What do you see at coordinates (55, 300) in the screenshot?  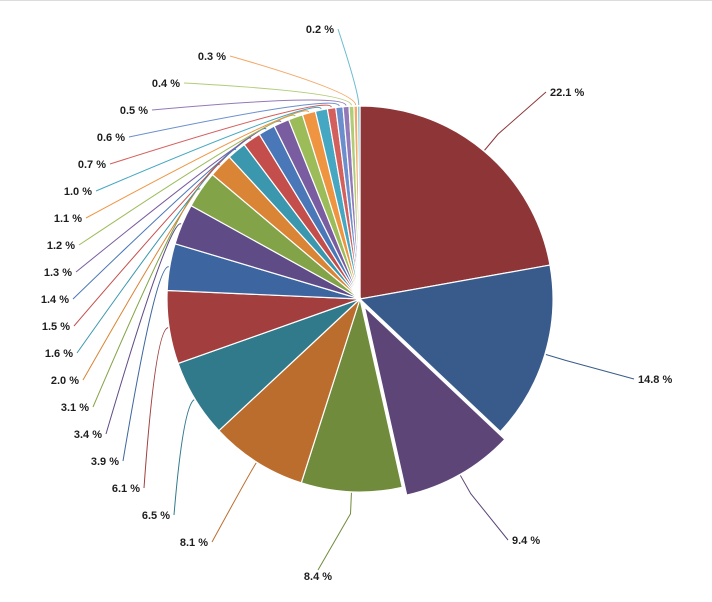 I see `data-label-14: 1.4 %` at bounding box center [55, 300].